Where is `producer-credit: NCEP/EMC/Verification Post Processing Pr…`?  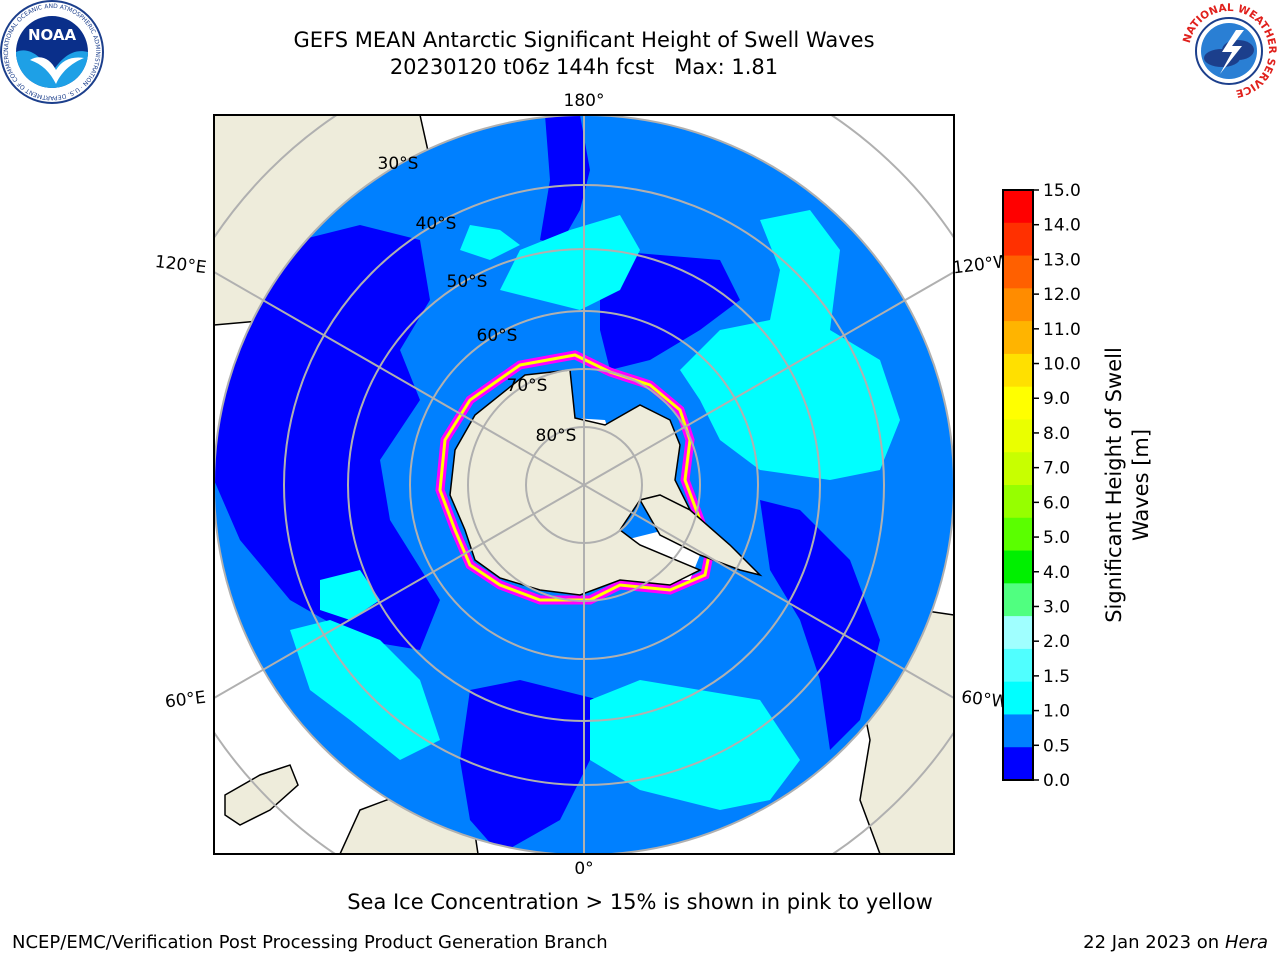
producer-credit: NCEP/EMC/Verification Post Processing Pr… is located at coordinates (310, 942).